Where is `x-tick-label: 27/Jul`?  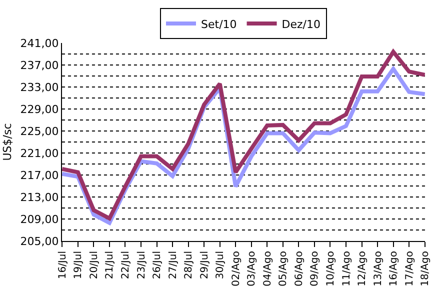 x-tick-label: 27/Jul is located at coordinates (173, 265).